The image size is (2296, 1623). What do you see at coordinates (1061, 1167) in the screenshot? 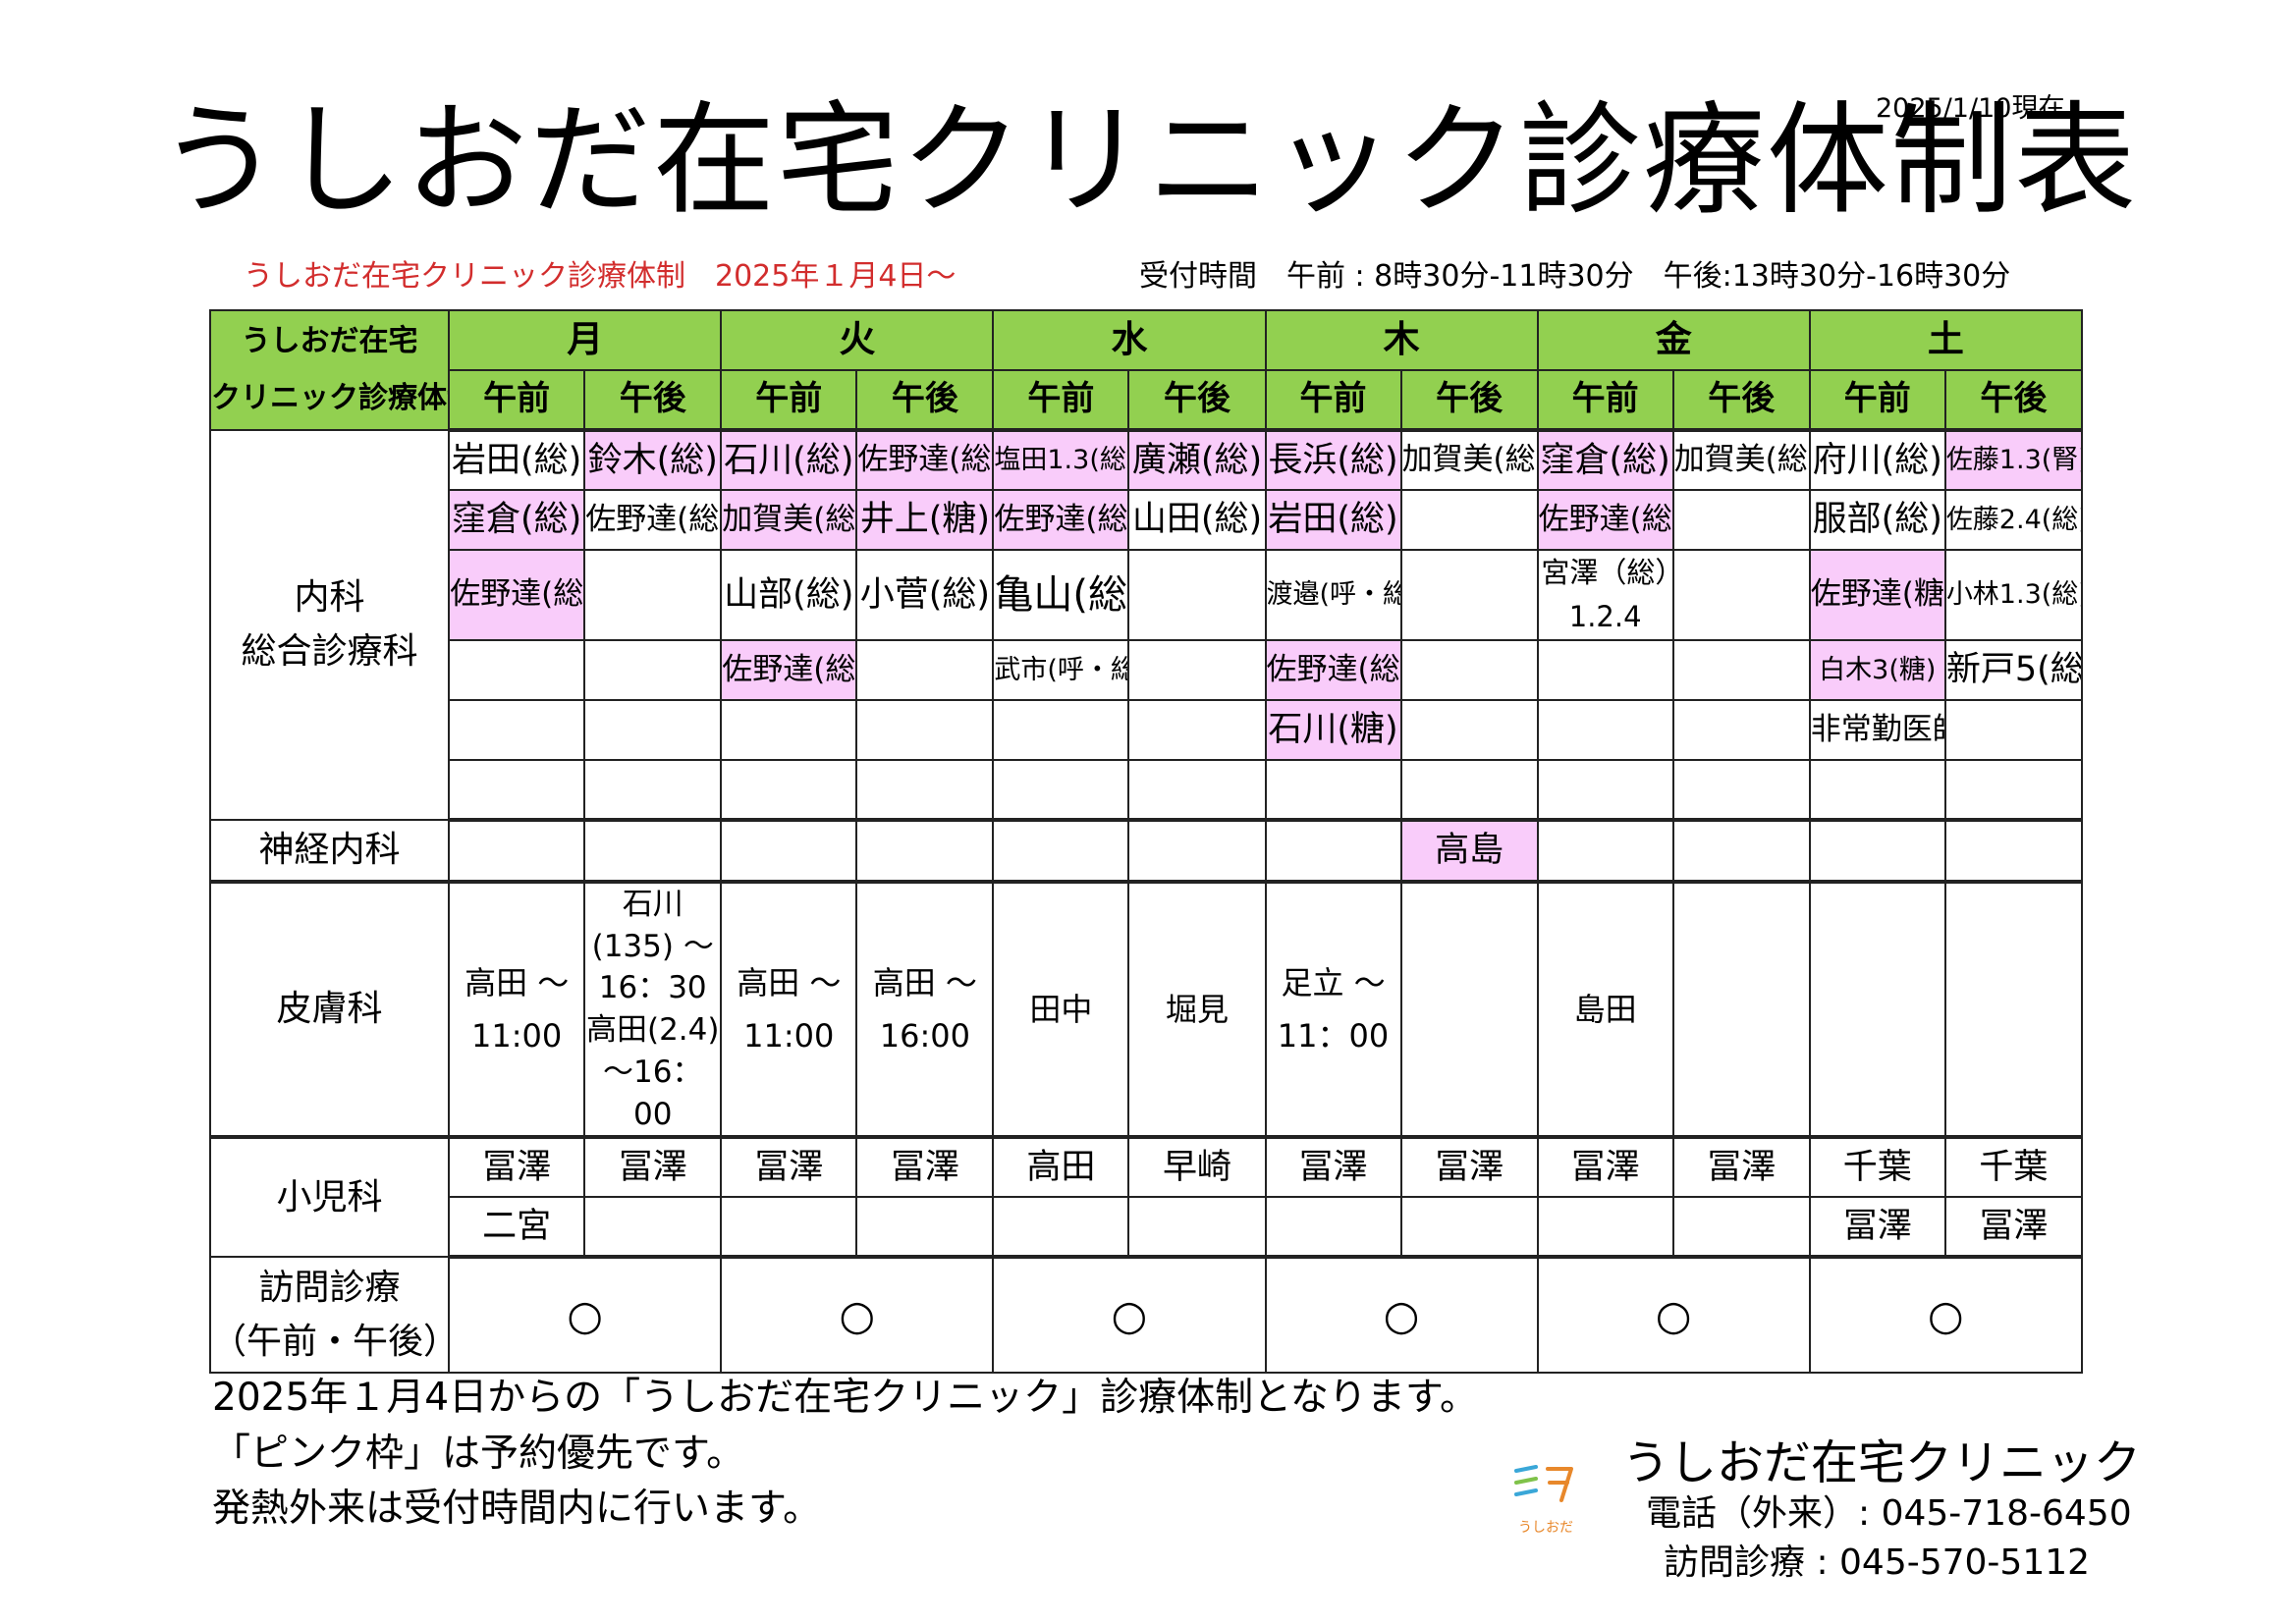
I see `schedule-cell: 高田` at bounding box center [1061, 1167].